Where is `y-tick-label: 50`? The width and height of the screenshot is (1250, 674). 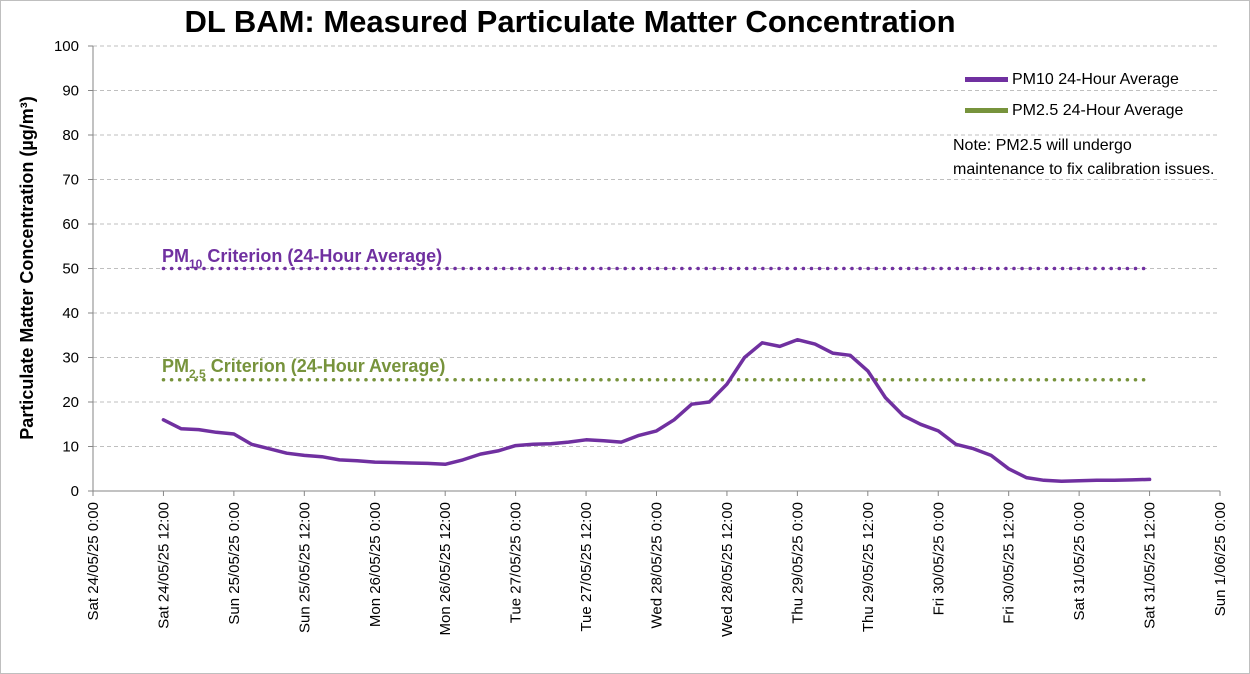
y-tick-label: 50 is located at coordinates (70, 269).